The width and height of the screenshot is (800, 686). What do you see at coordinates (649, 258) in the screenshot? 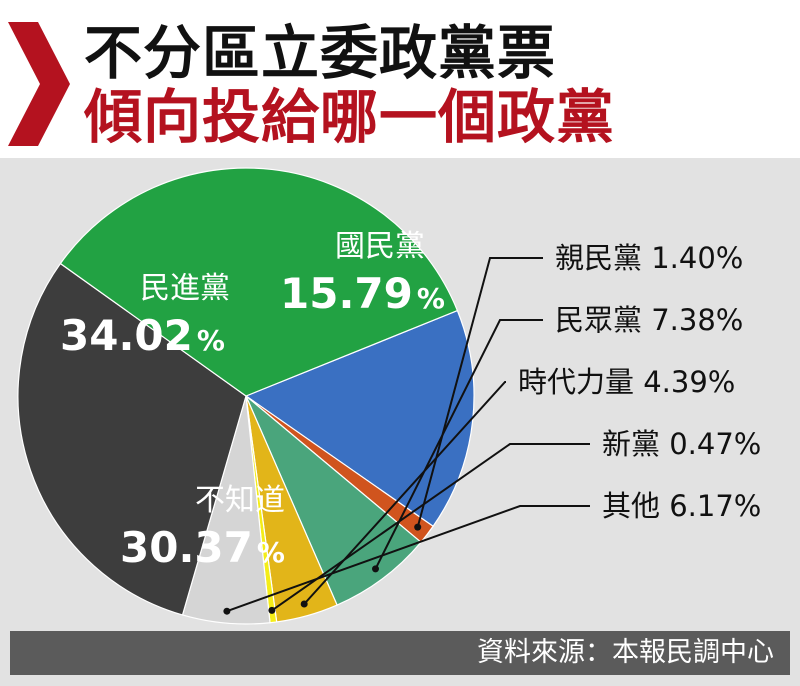
I see `slice-outside-label: 親民黨 1.40%` at bounding box center [649, 258].